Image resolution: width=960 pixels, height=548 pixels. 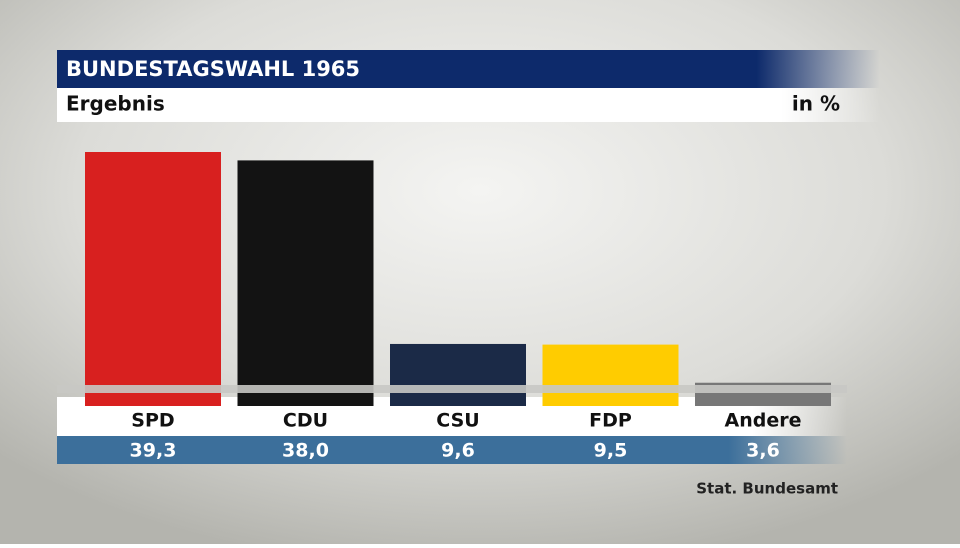 What do you see at coordinates (763, 421) in the screenshot?
I see `x-tick-label: Andere` at bounding box center [763, 421].